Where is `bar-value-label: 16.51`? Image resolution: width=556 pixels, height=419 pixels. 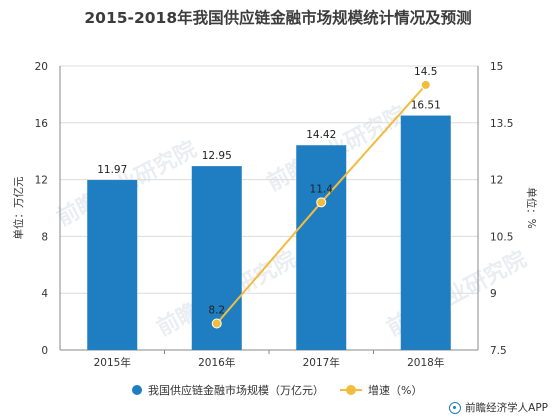 bar-value-label: 16.51 is located at coordinates (426, 106).